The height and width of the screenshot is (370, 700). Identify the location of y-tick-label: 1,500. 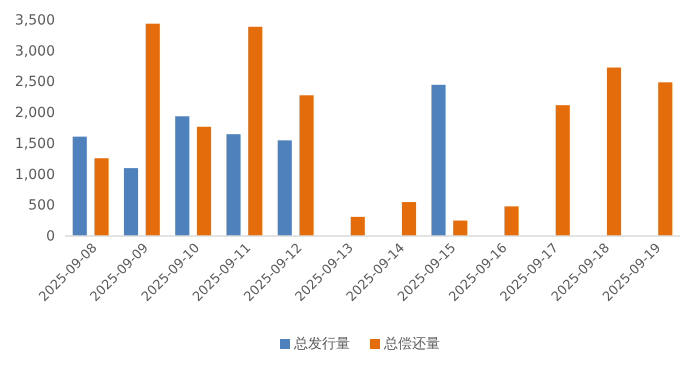
(34, 144).